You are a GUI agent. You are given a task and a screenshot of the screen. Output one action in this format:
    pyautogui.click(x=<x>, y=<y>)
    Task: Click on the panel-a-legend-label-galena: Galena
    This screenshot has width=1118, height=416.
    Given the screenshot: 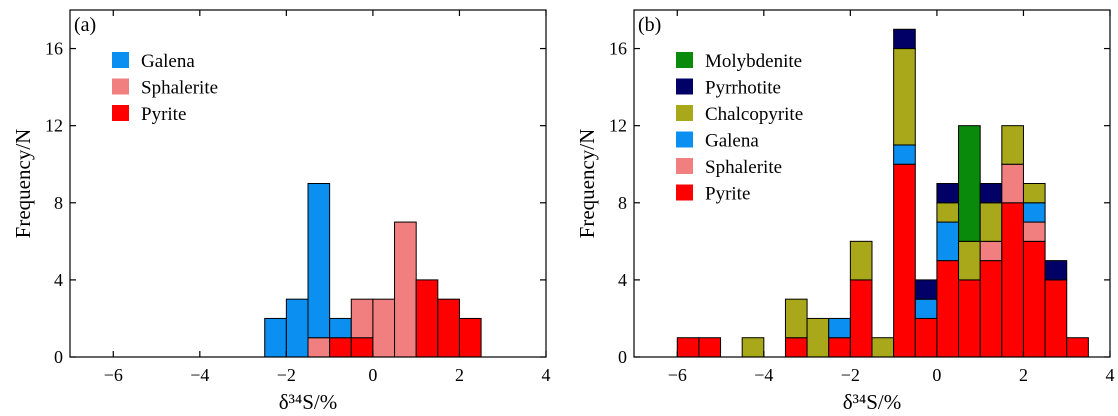 What is the action you would take?
    pyautogui.click(x=168, y=61)
    